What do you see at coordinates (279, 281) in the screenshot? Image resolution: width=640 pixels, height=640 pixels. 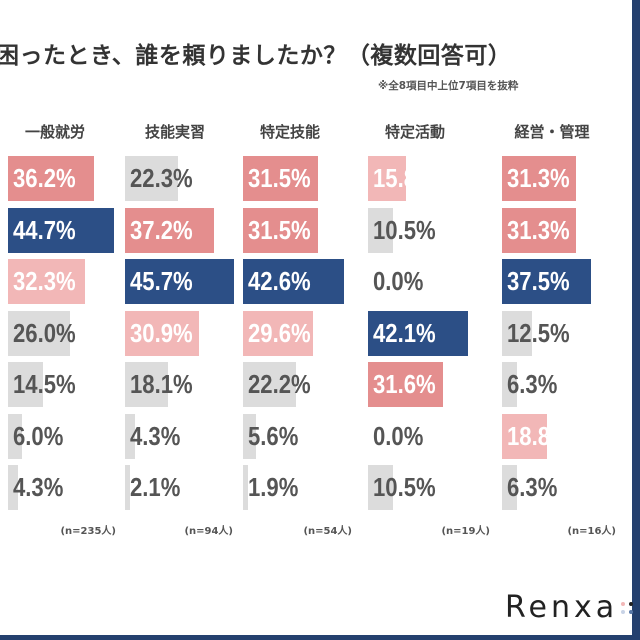 I see `data-label: 42.6%` at bounding box center [279, 281].